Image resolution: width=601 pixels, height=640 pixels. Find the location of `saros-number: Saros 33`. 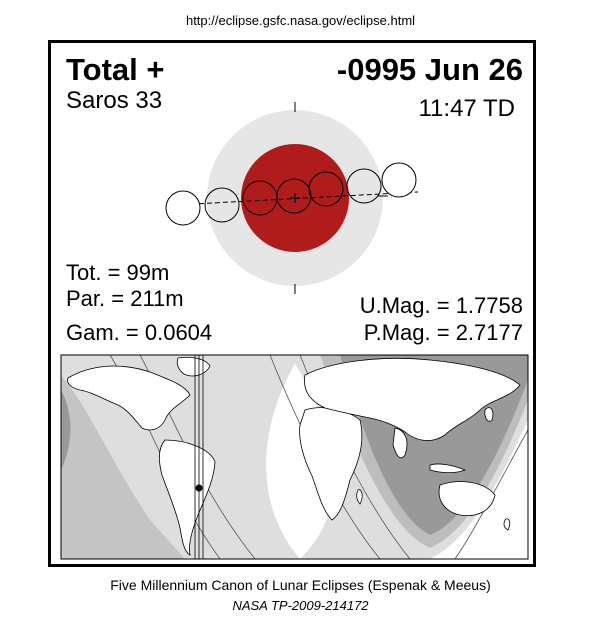

saros-number: Saros 33 is located at coordinates (114, 100).